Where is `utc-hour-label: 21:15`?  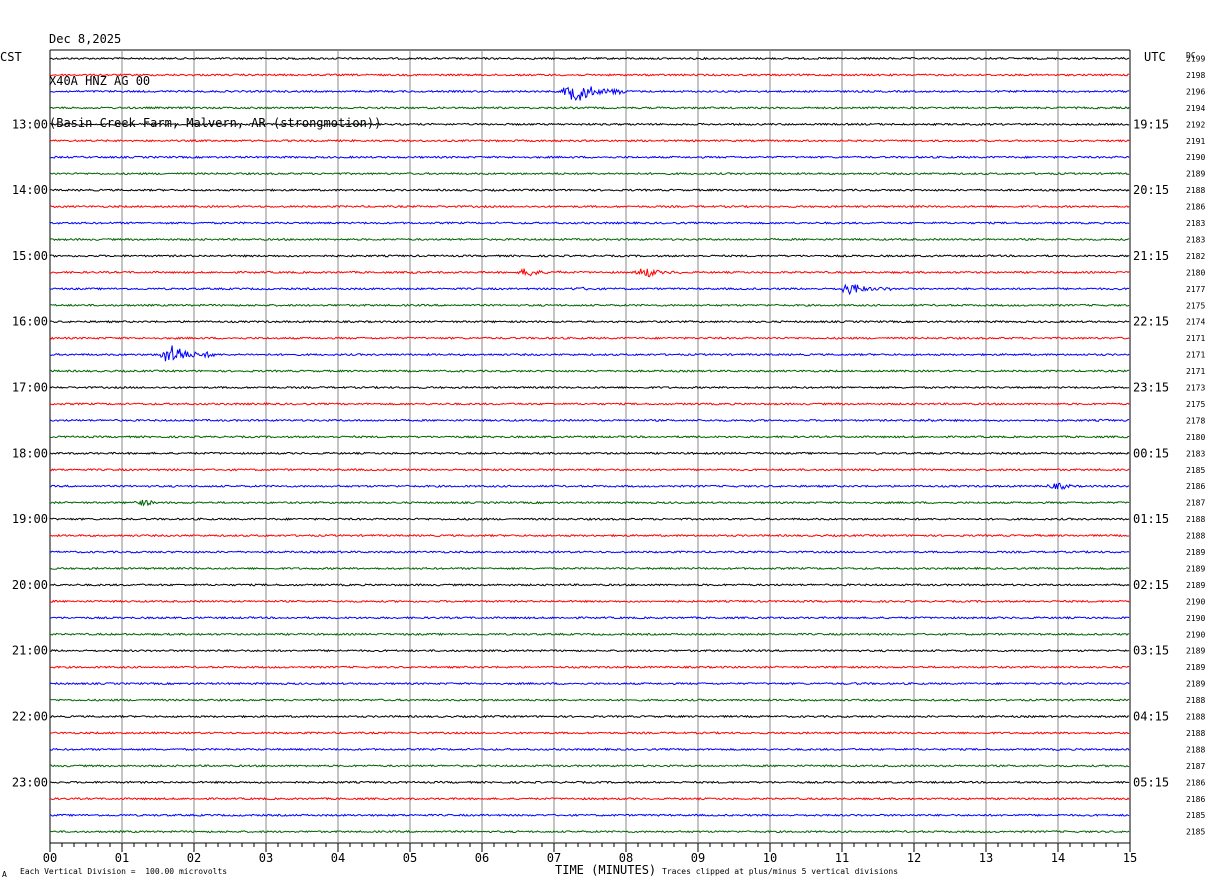
utc-hour-label: 21:15 is located at coordinates (1151, 256).